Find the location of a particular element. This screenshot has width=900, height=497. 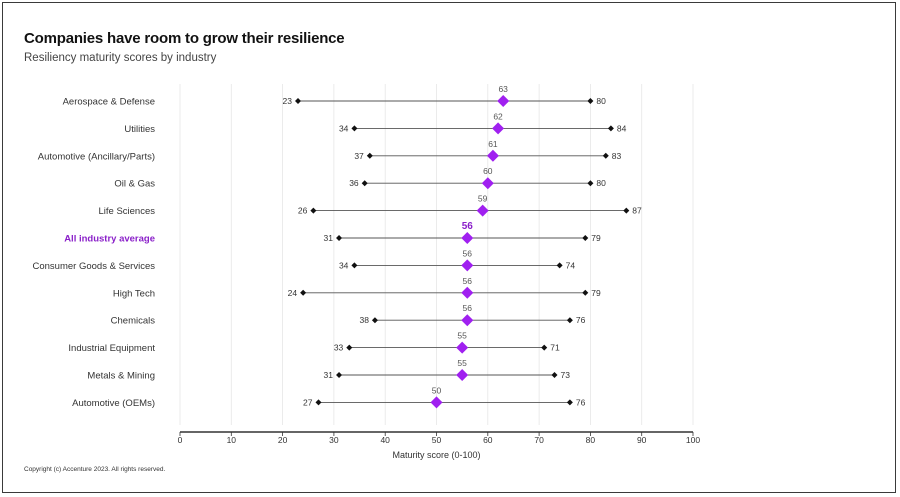

category-label: Automotive (OEMs) is located at coordinates (113, 403).